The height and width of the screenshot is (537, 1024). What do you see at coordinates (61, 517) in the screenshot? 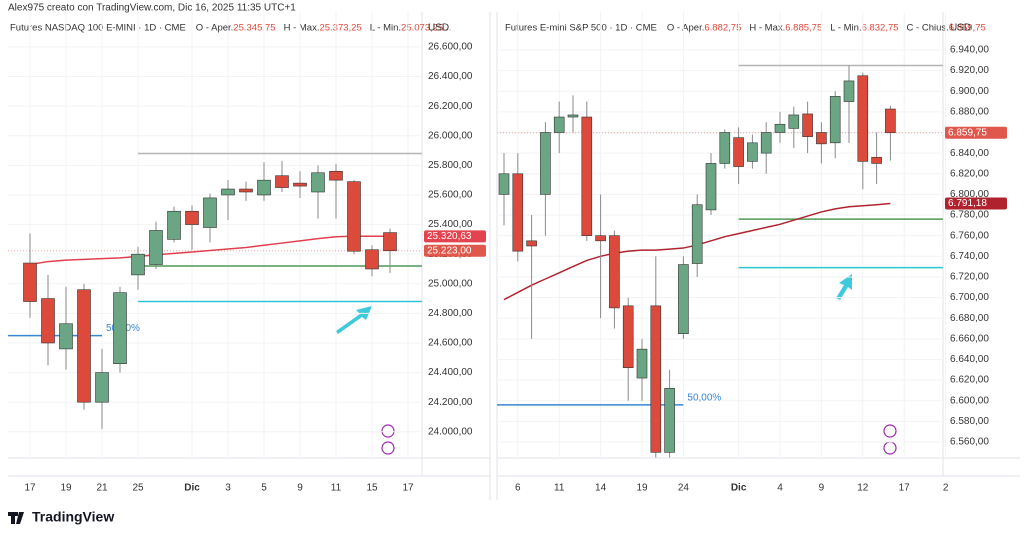
I see `brand: TradingView` at bounding box center [61, 517].